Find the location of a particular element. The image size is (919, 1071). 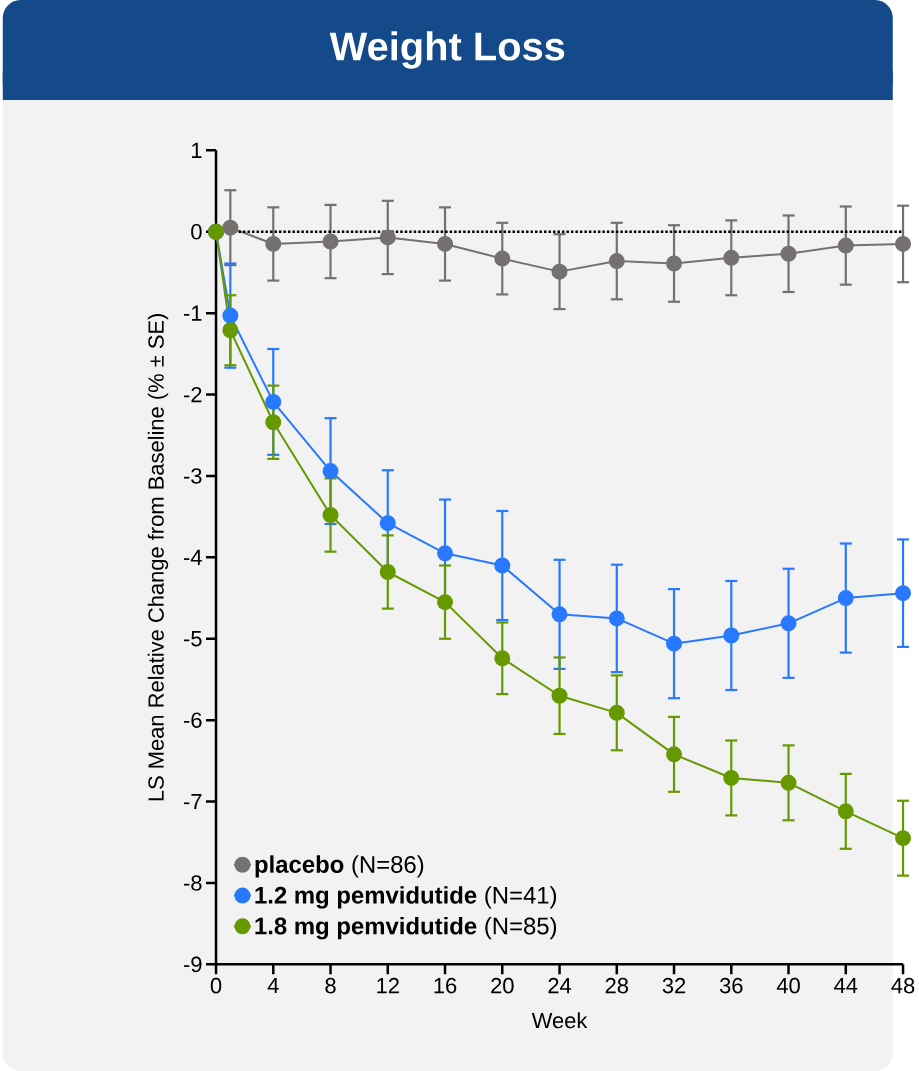

y-tick-label: -9 is located at coordinates (193, 964).